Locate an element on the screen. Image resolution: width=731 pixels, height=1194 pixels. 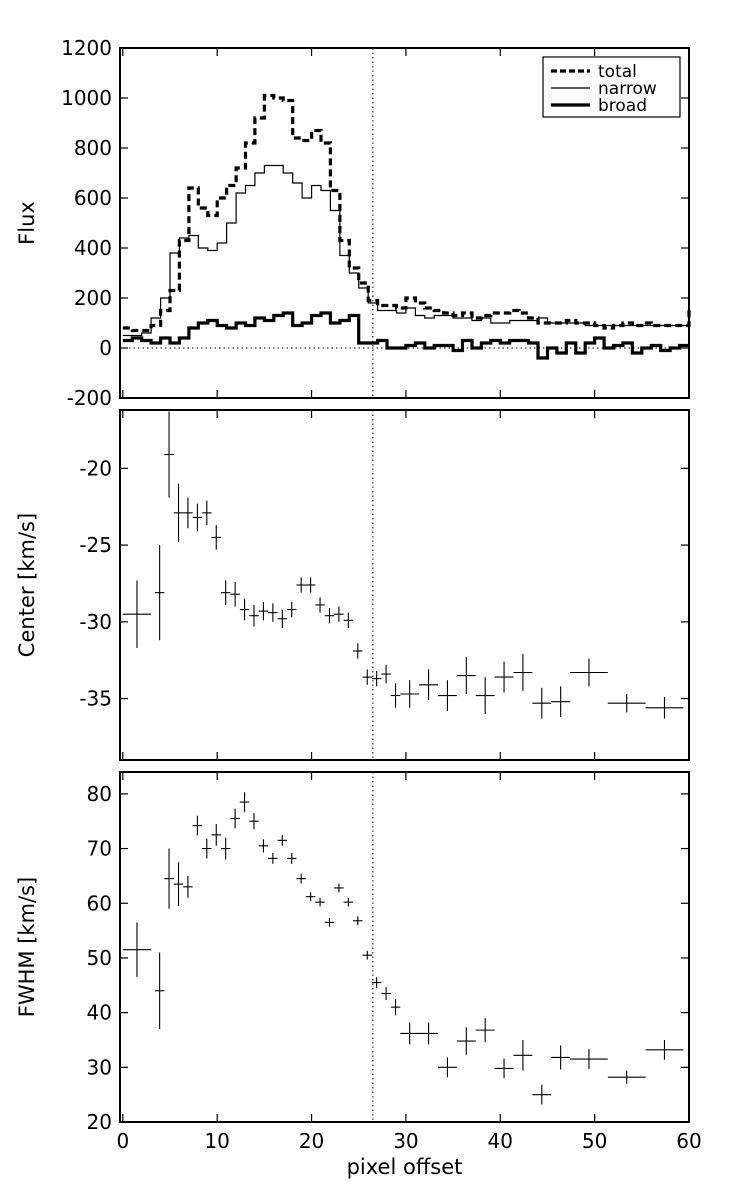
x-tick-label: 60 is located at coordinates (688, 1141).